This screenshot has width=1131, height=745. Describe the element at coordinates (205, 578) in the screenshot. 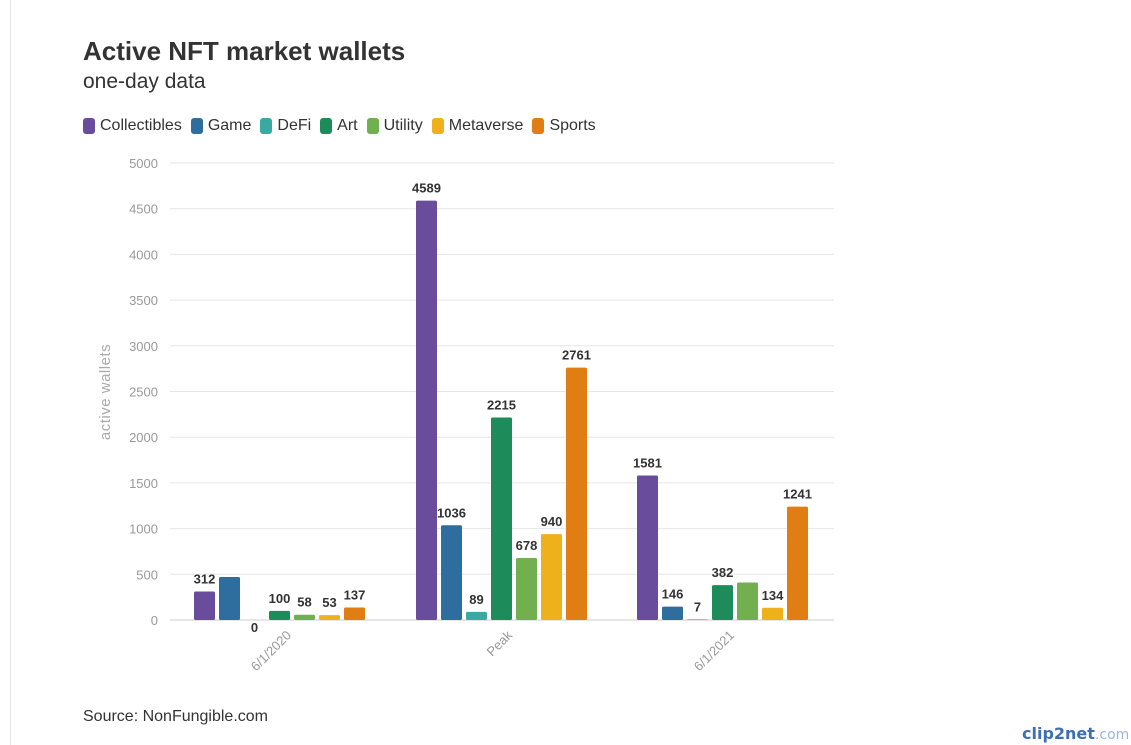

I see `data-label: 312` at that location.